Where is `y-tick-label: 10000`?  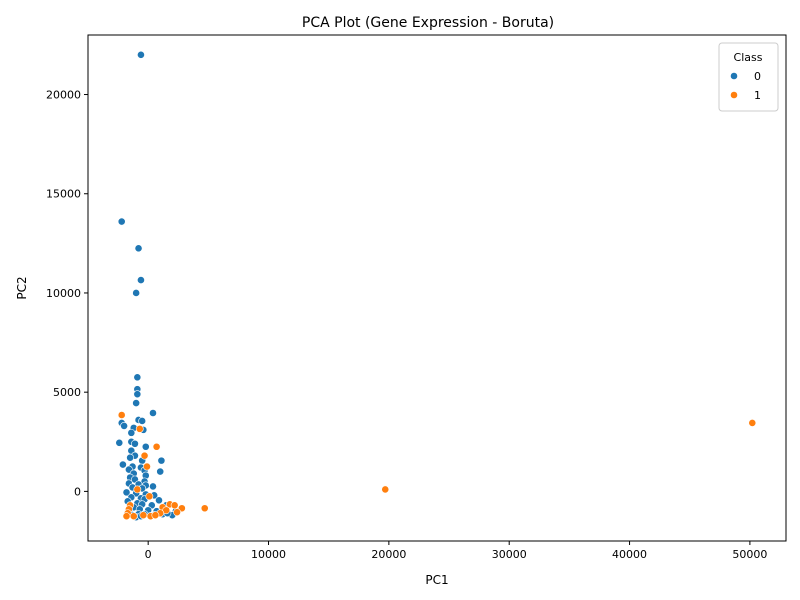 y-tick-label: 10000 is located at coordinates (63, 293).